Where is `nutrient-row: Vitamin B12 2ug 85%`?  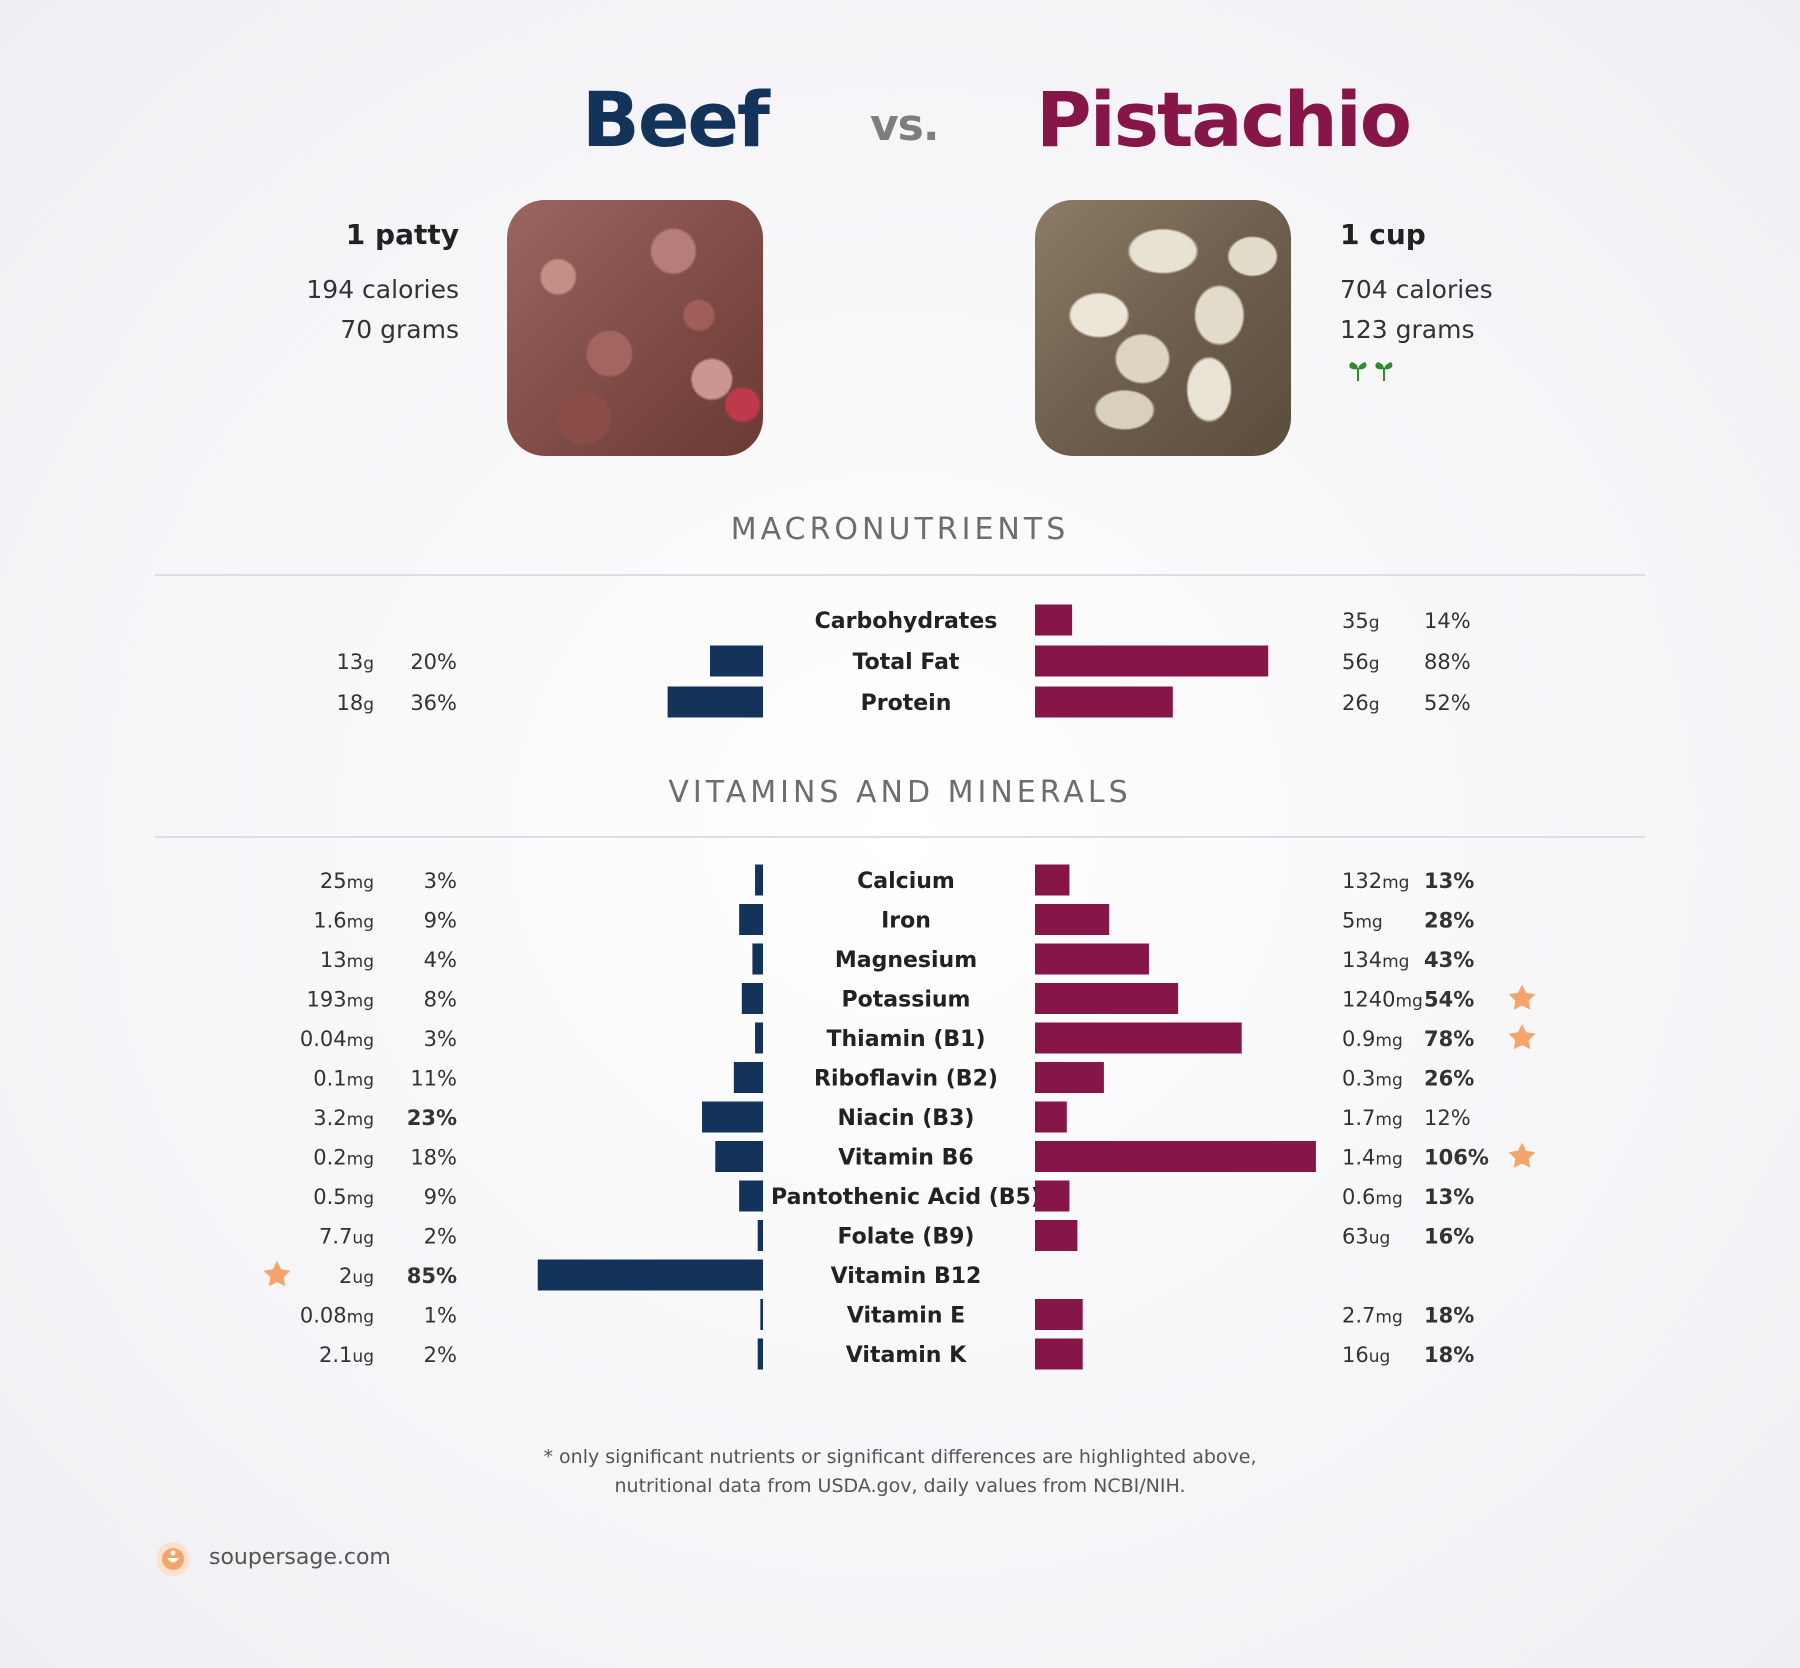
nutrient-row: Vitamin B12 2ug 85% is located at coordinates (622, 1275).